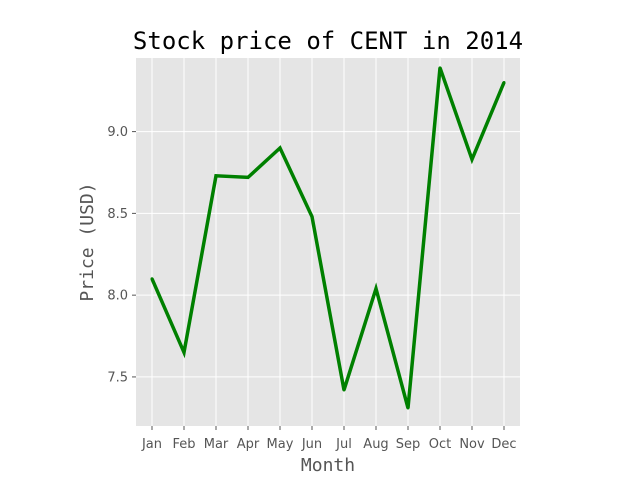 The image size is (640, 480). I want to click on data-point-aug, so click(376, 289).